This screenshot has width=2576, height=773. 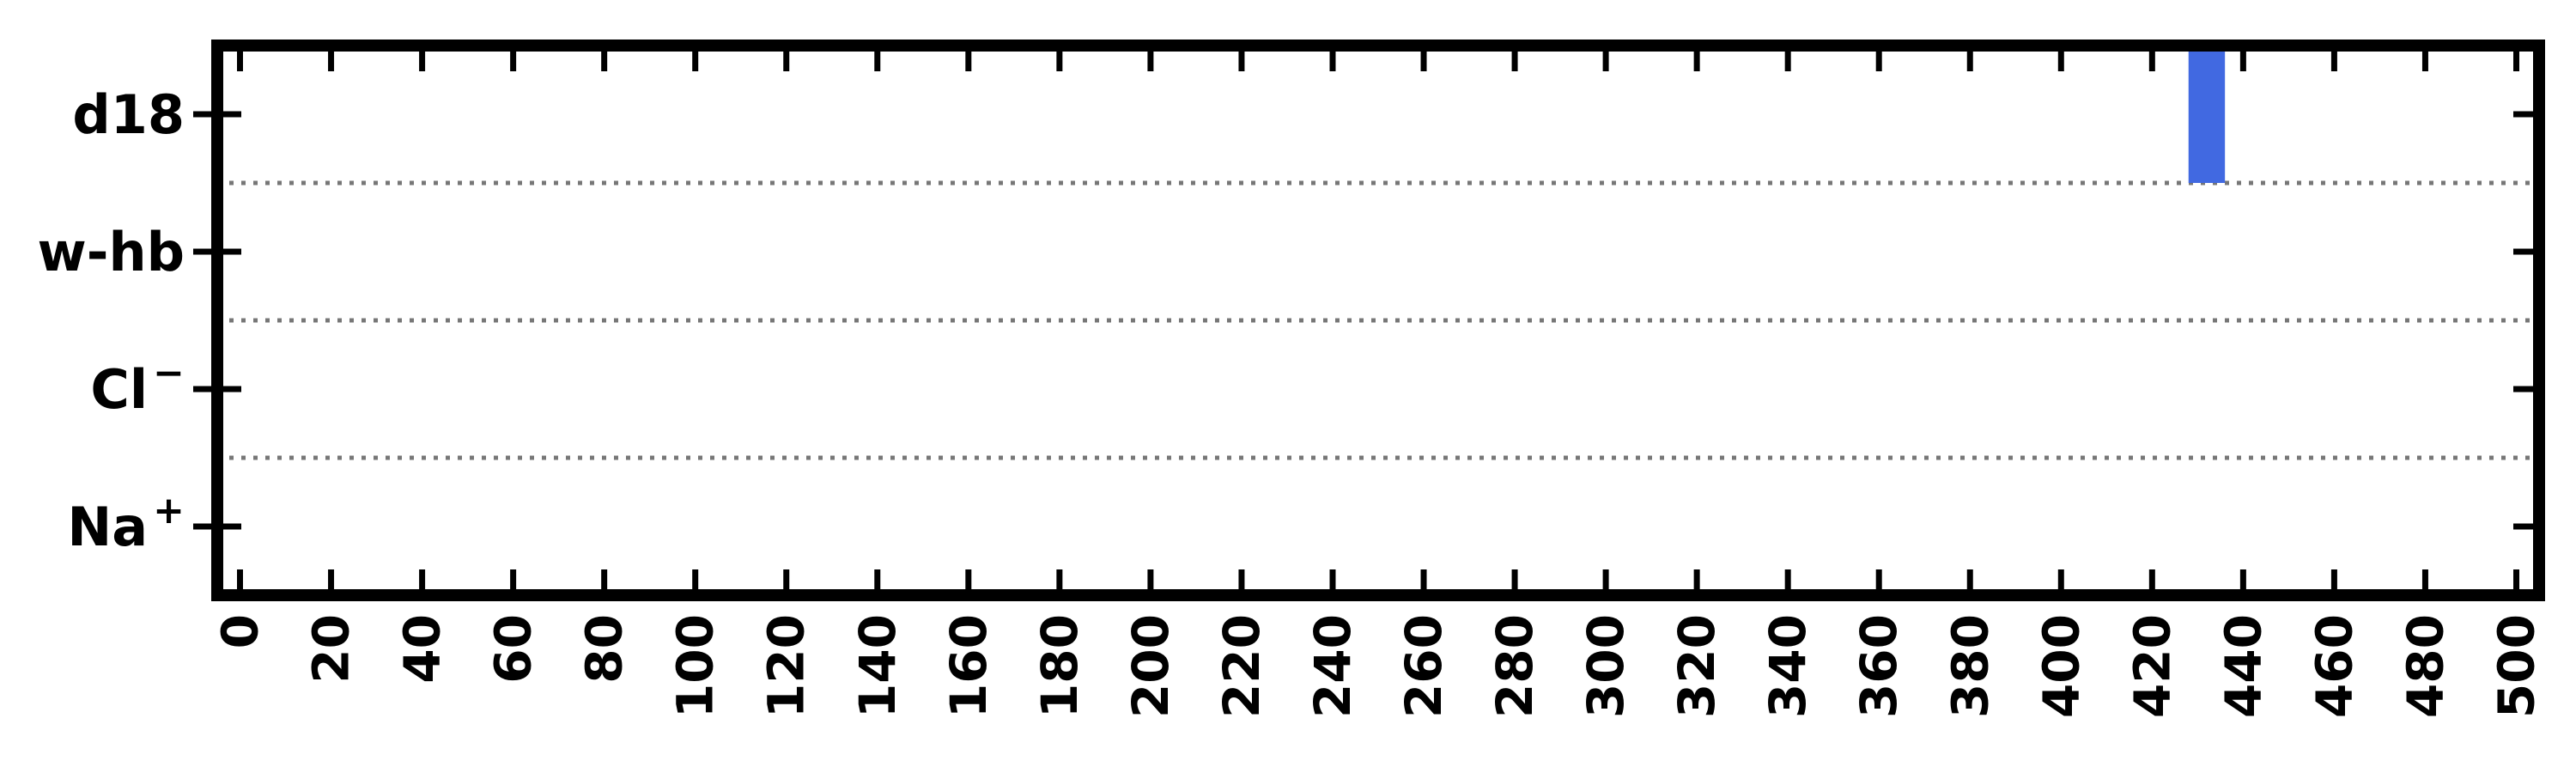 What do you see at coordinates (1788, 666) in the screenshot?
I see `x-tick-label: 340` at bounding box center [1788, 666].